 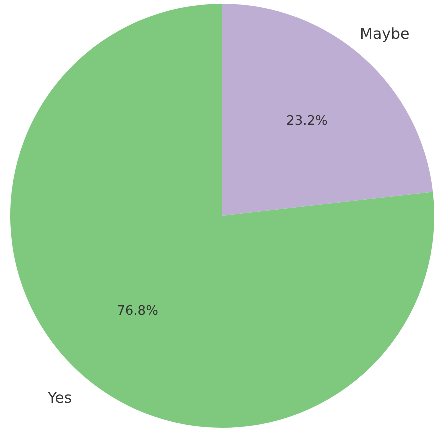 I want to click on data-label: 76.8%, so click(x=137, y=311).